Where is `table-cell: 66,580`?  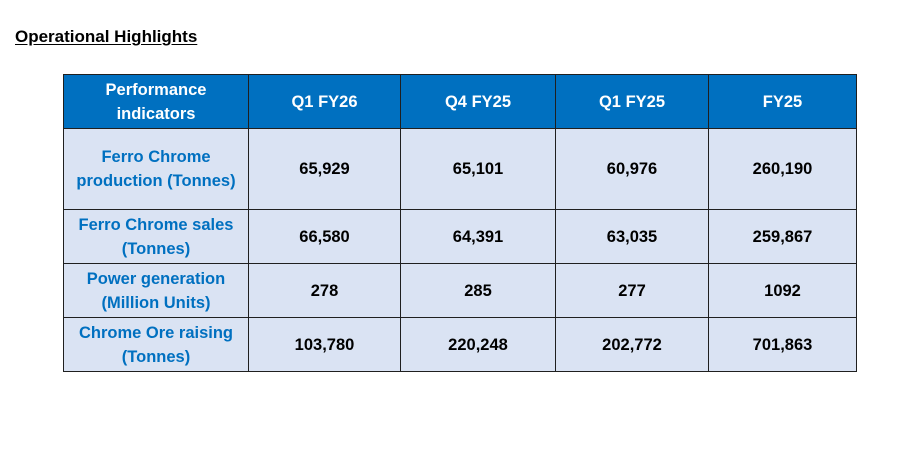
table-cell: 66,580 is located at coordinates (324, 236).